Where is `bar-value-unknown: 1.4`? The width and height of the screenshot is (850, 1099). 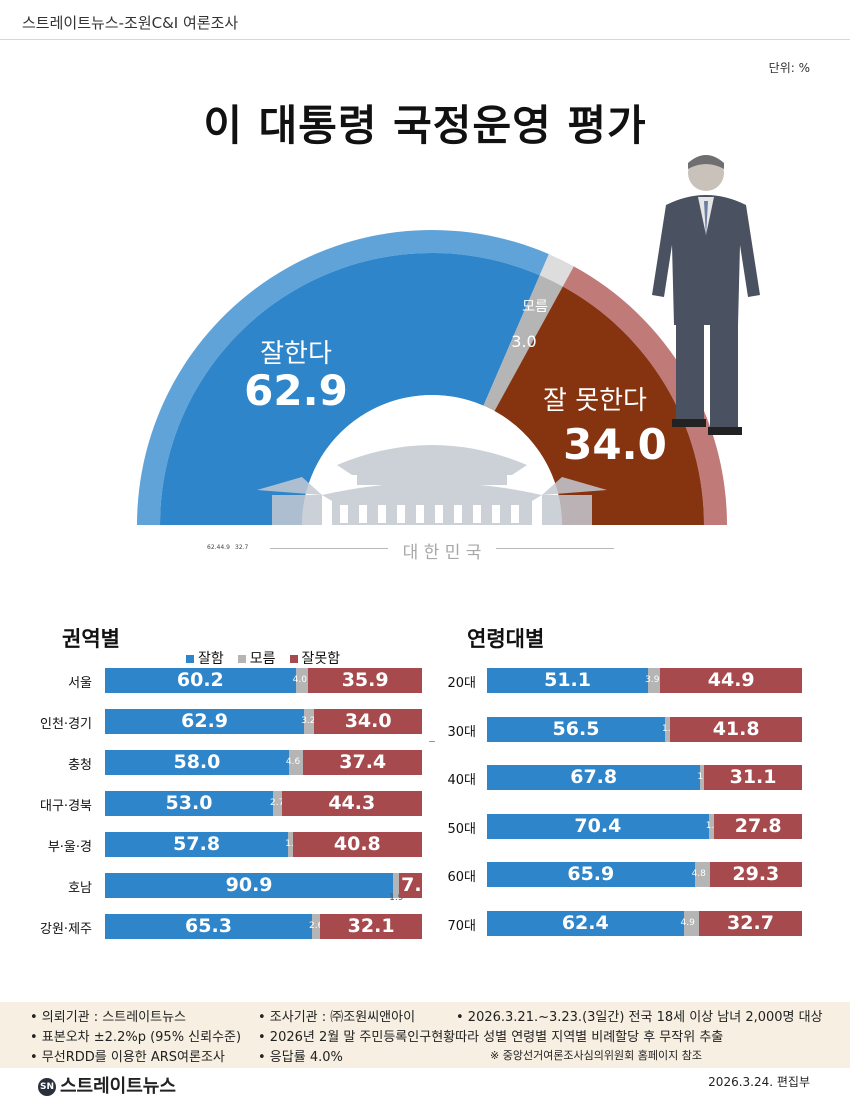 bar-value-unknown: 1.4 is located at coordinates (292, 844).